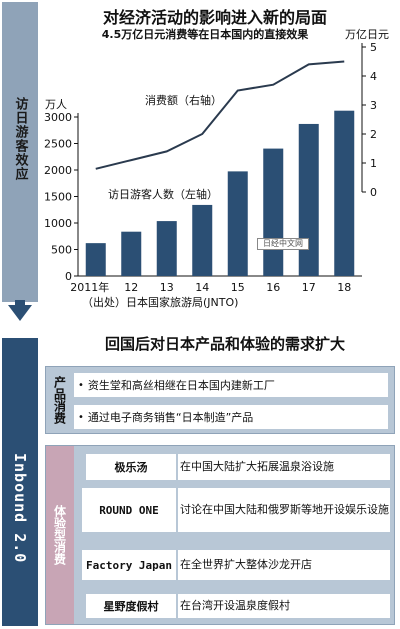 This screenshot has height=629, width=400. Describe the element at coordinates (167, 287) in the screenshot. I see `x-tick-label: 13` at that location.